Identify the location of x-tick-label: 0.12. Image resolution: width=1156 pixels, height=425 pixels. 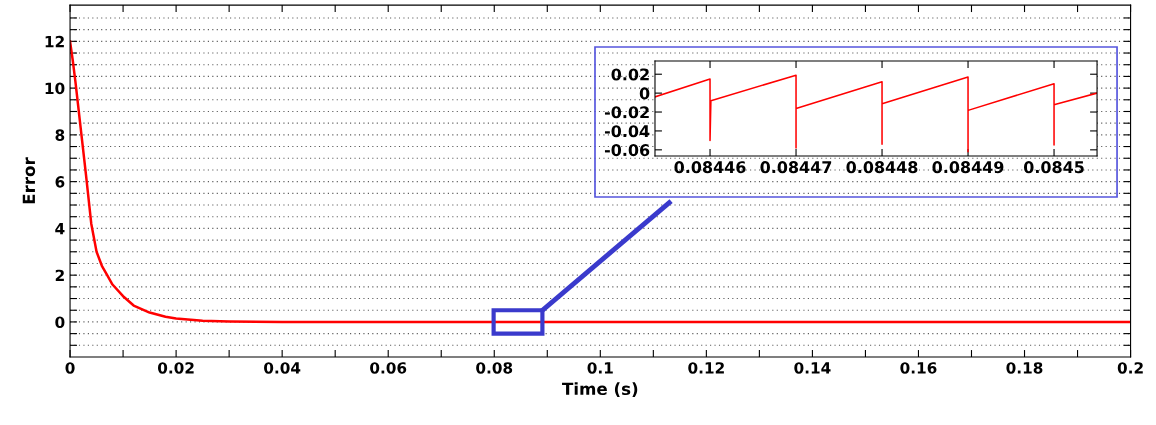
(706, 368).